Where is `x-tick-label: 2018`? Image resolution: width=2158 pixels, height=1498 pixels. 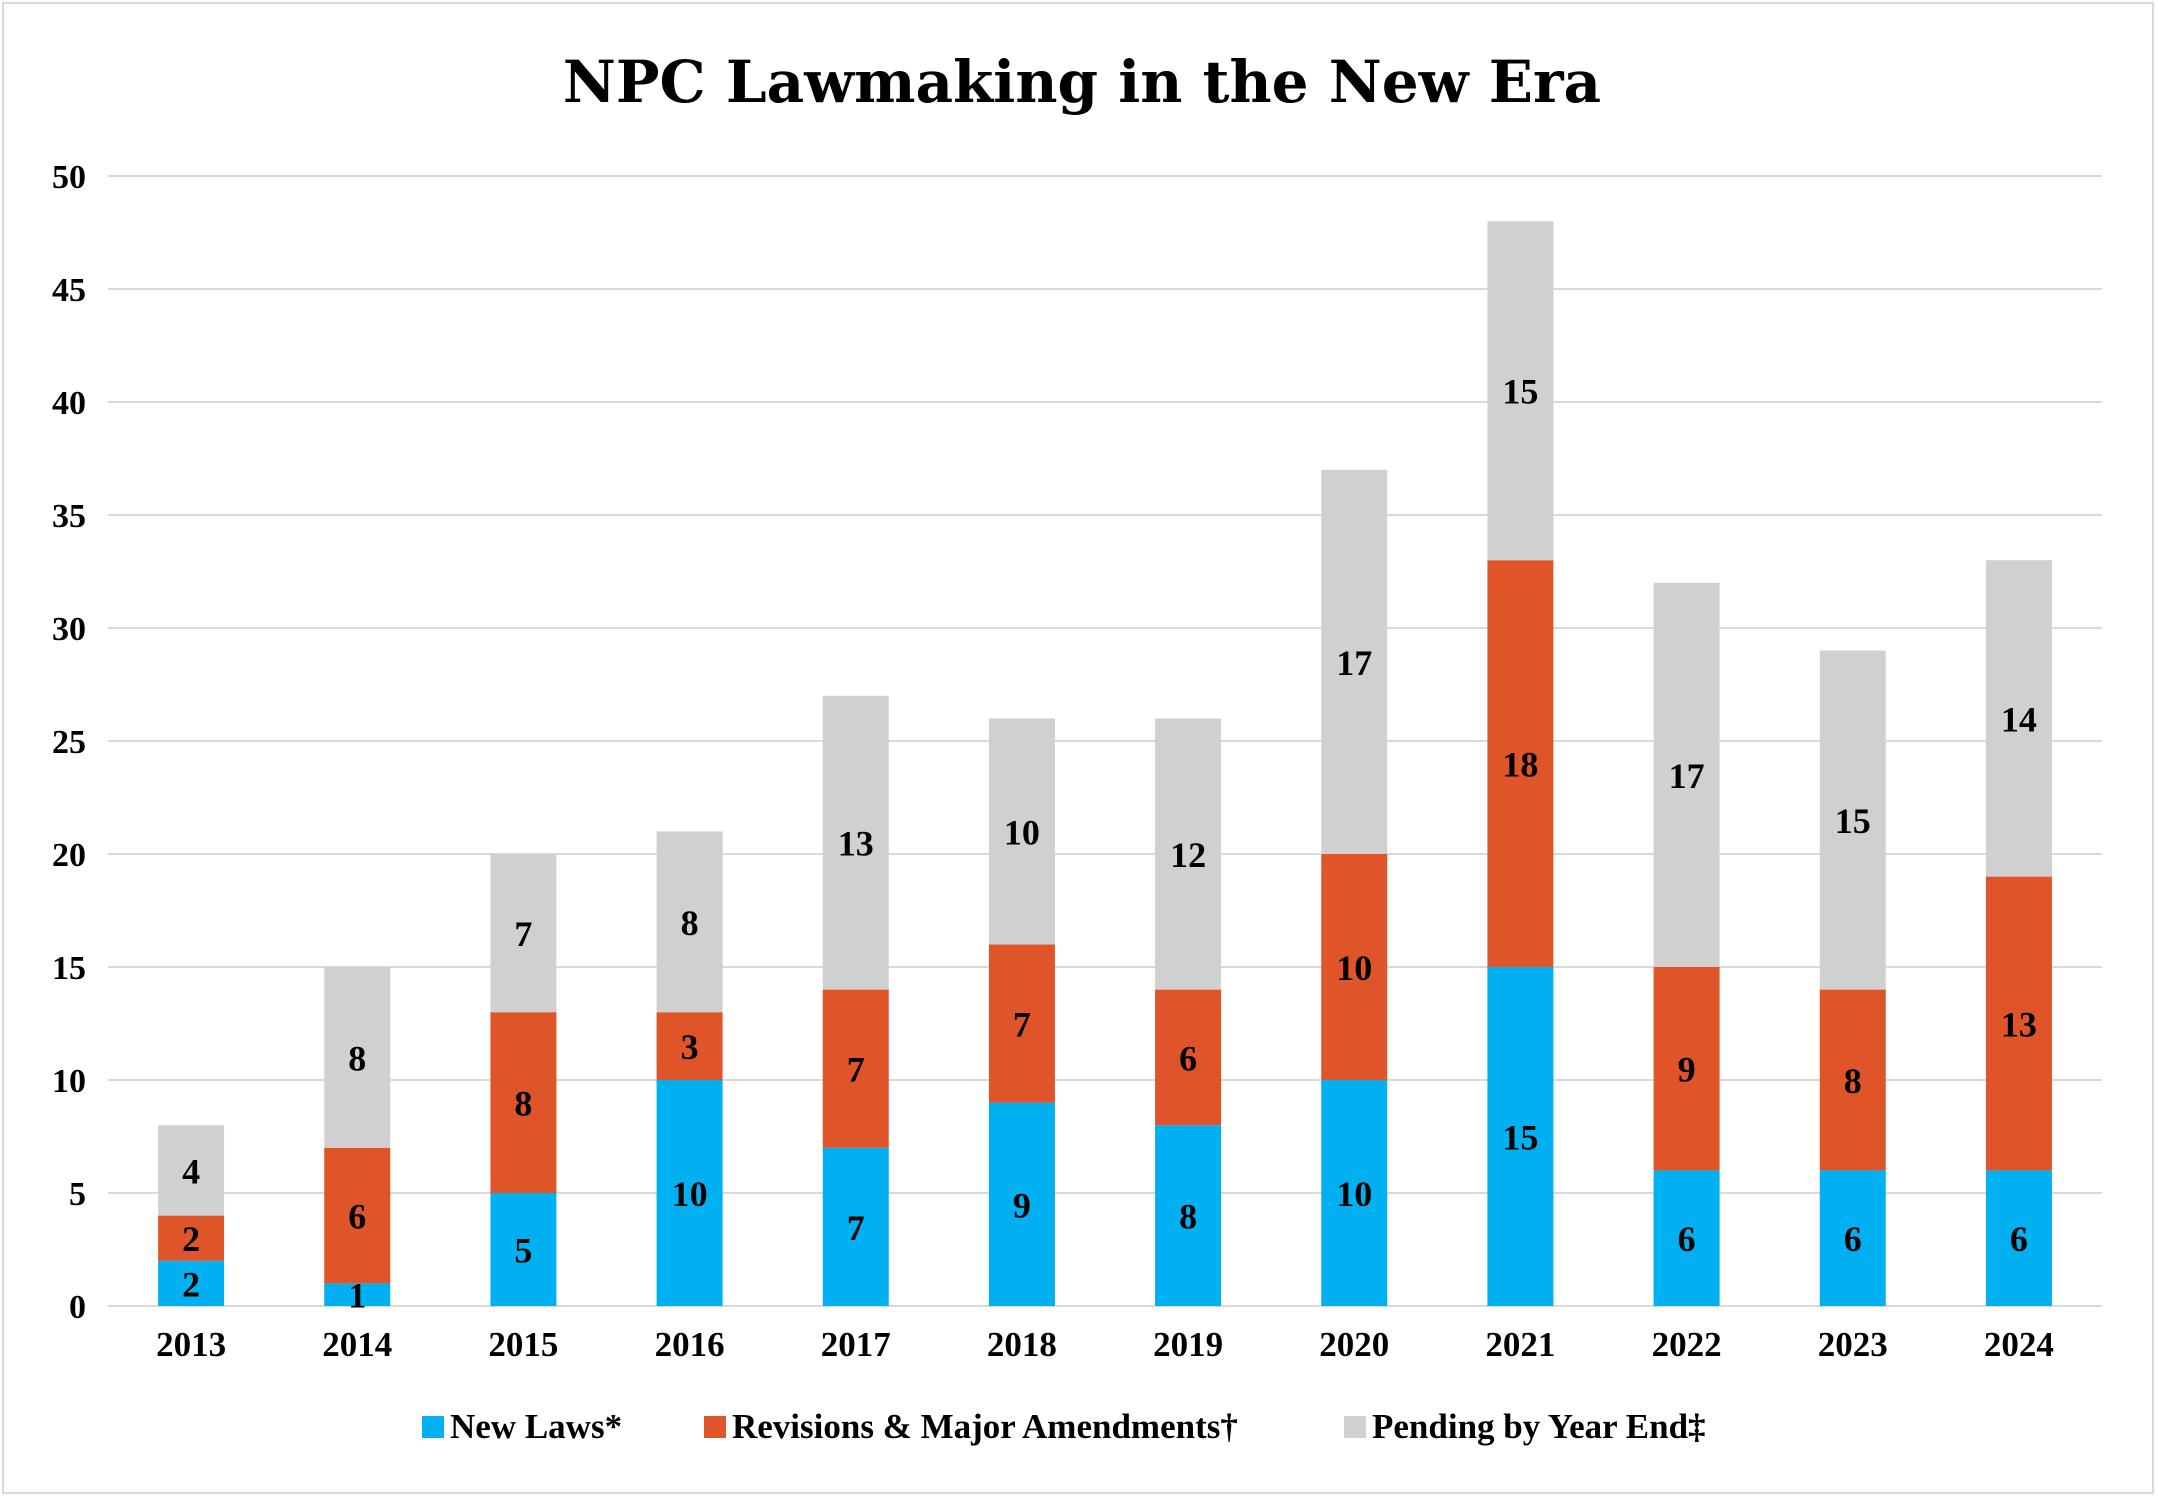
x-tick-label: 2018 is located at coordinates (1022, 1344).